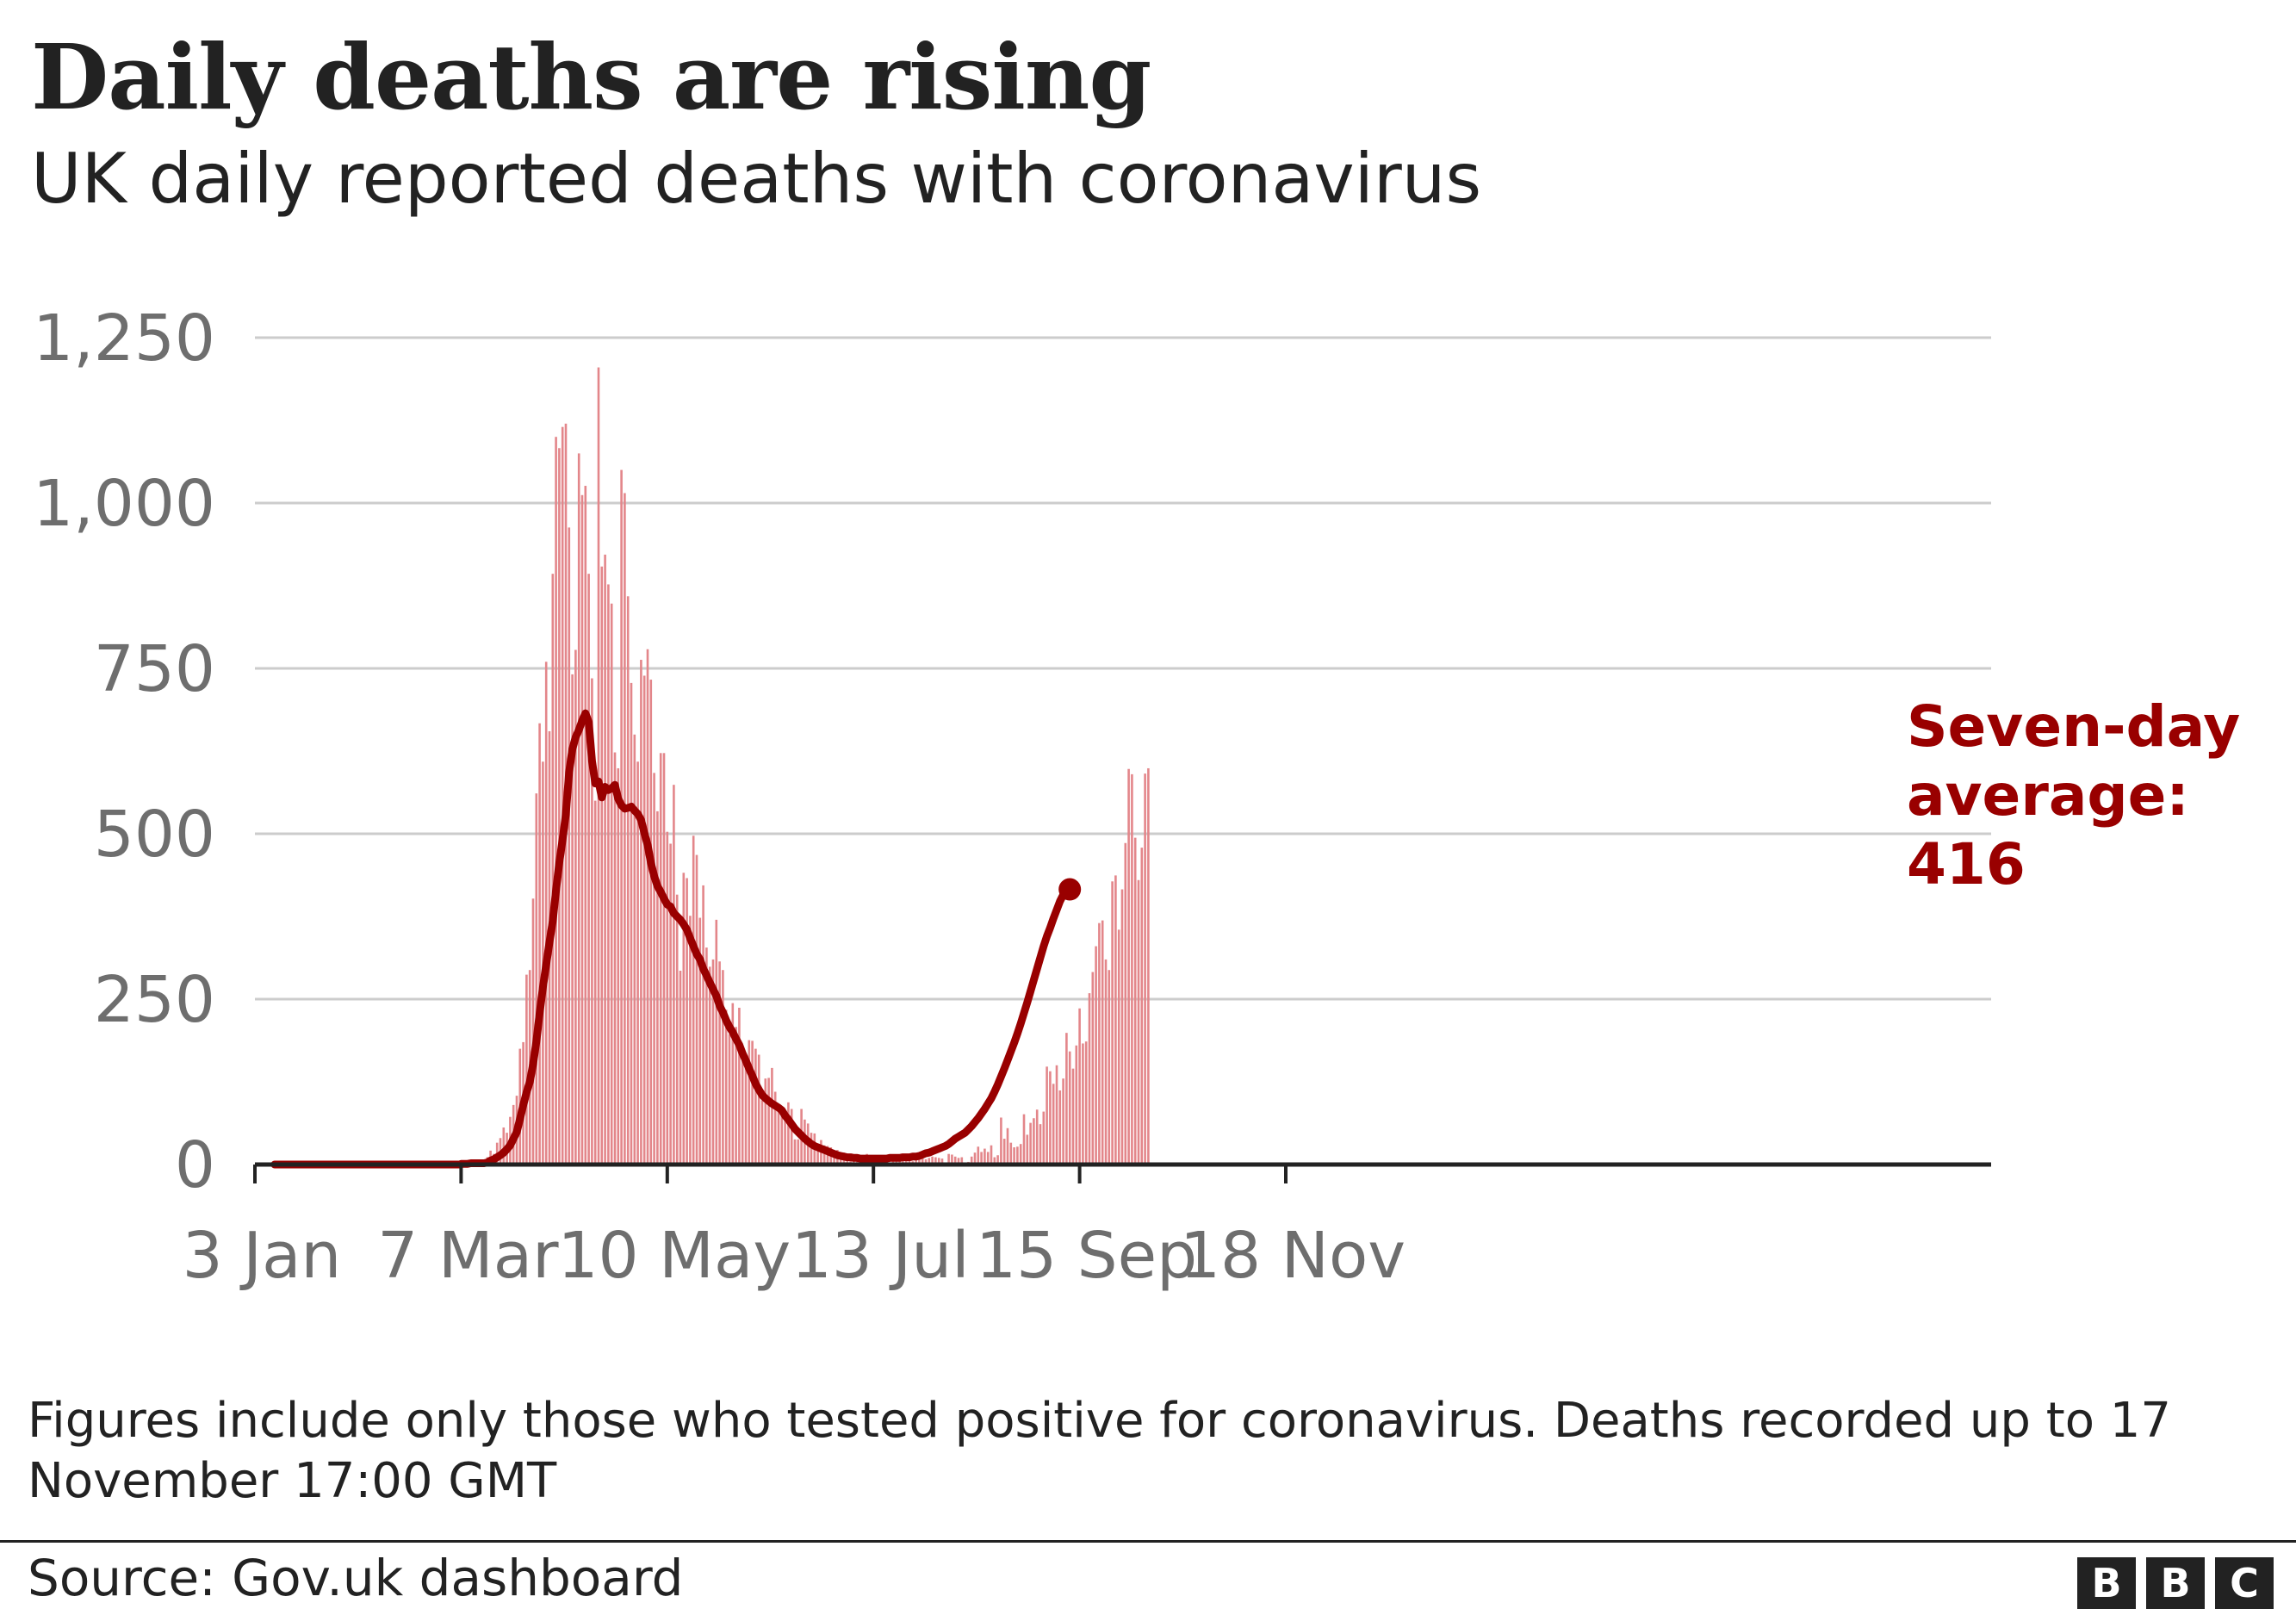 The width and height of the screenshot is (2296, 1615). What do you see at coordinates (356, 1578) in the screenshot?
I see `source-text: Source: Gov.uk dashboard` at bounding box center [356, 1578].